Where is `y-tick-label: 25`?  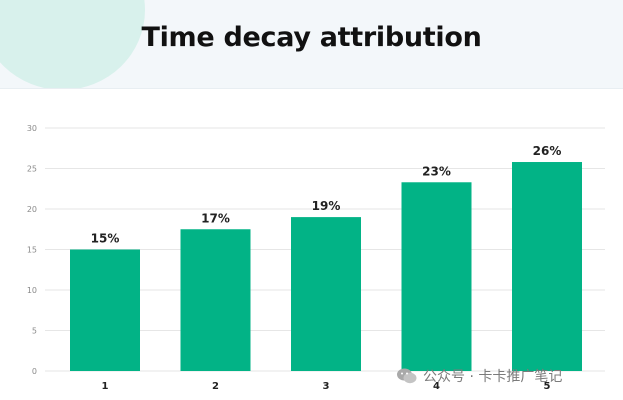
y-tick-label: 25 is located at coordinates (32, 169).